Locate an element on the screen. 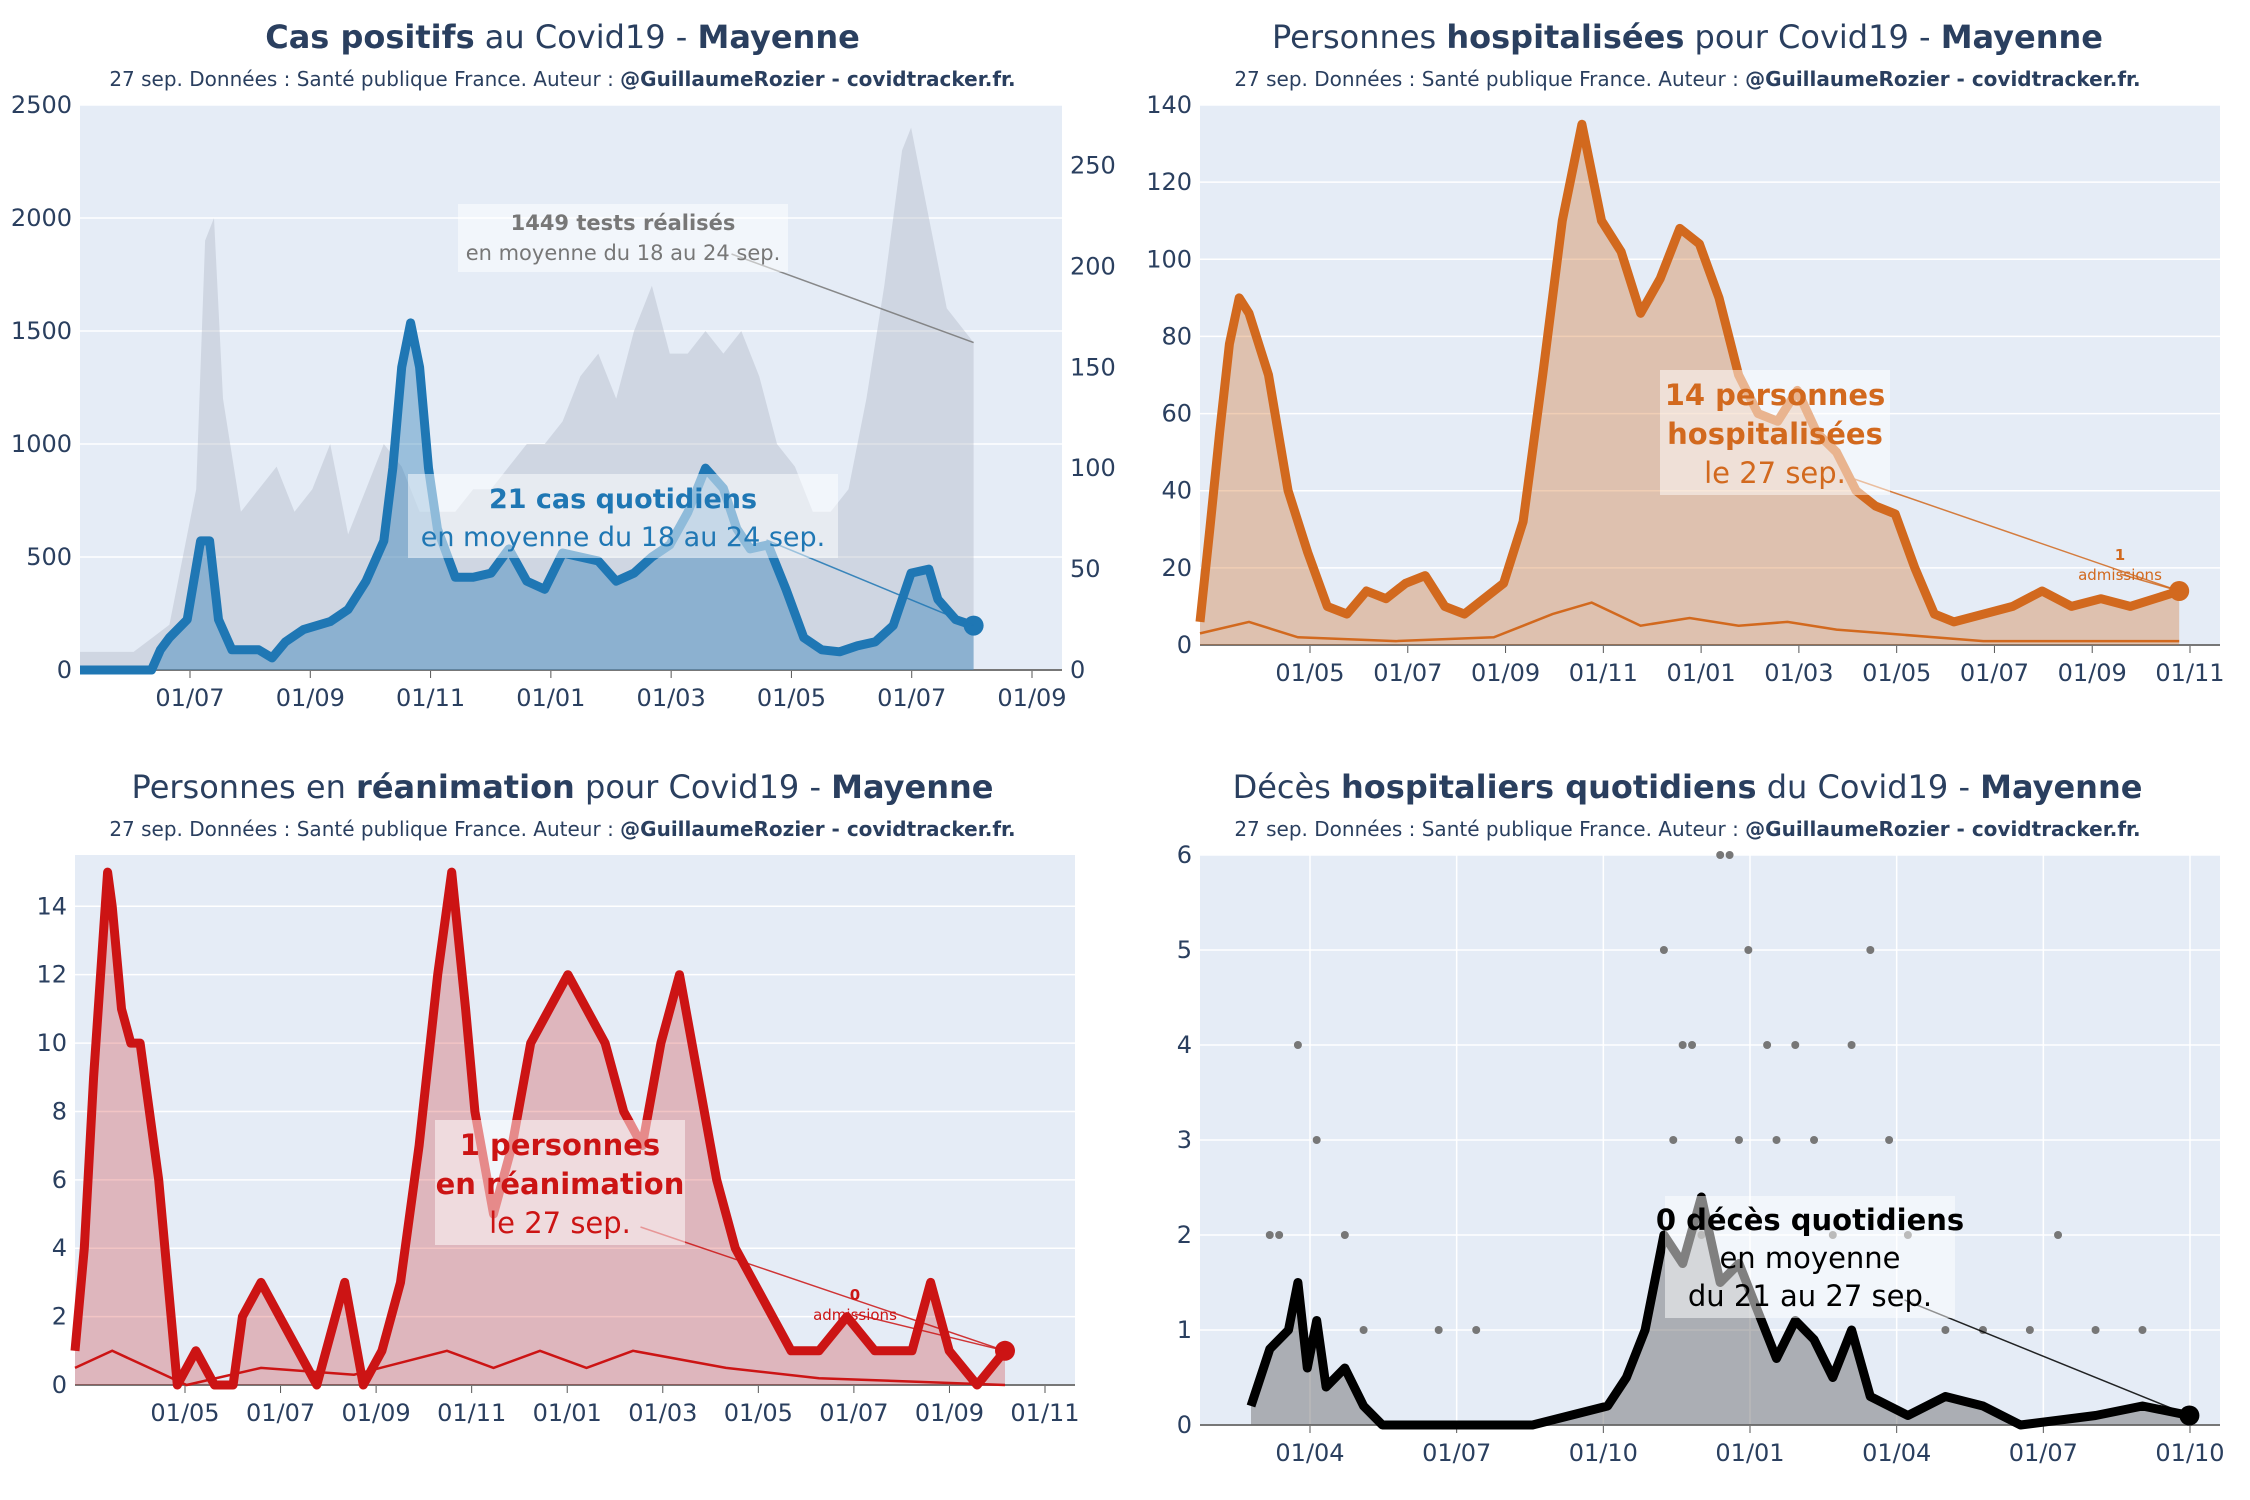  title-part: Cas positifs is located at coordinates (370, 37).